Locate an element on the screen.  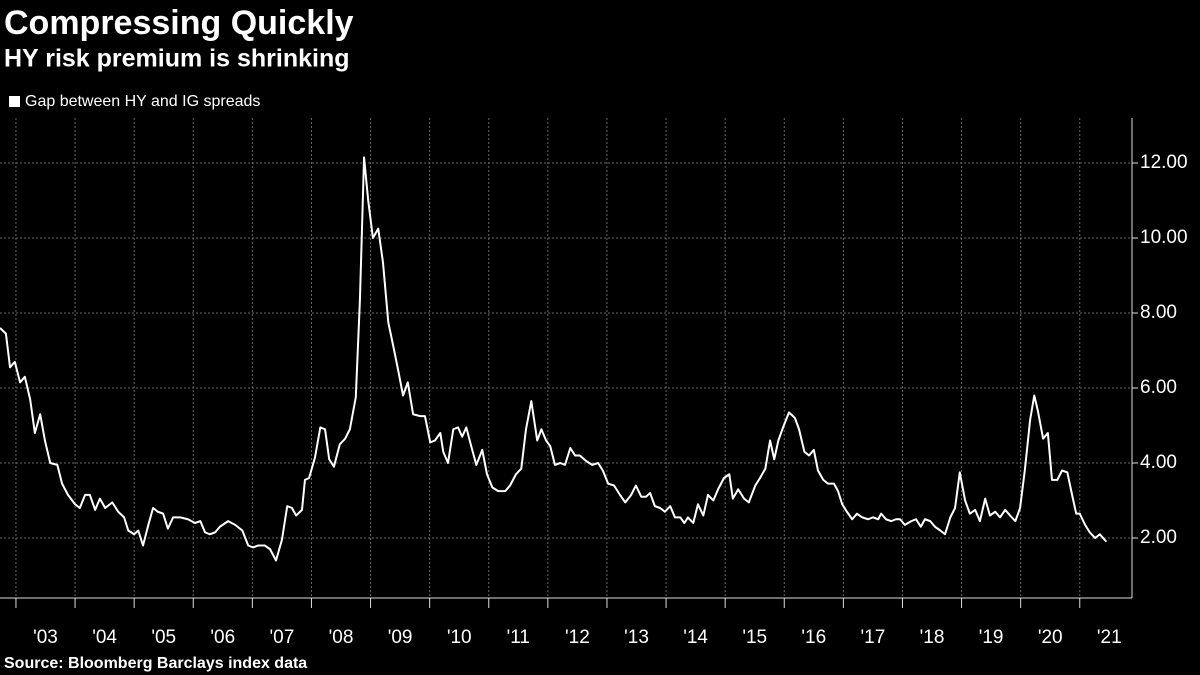
legend-swatch is located at coordinates (14, 101).